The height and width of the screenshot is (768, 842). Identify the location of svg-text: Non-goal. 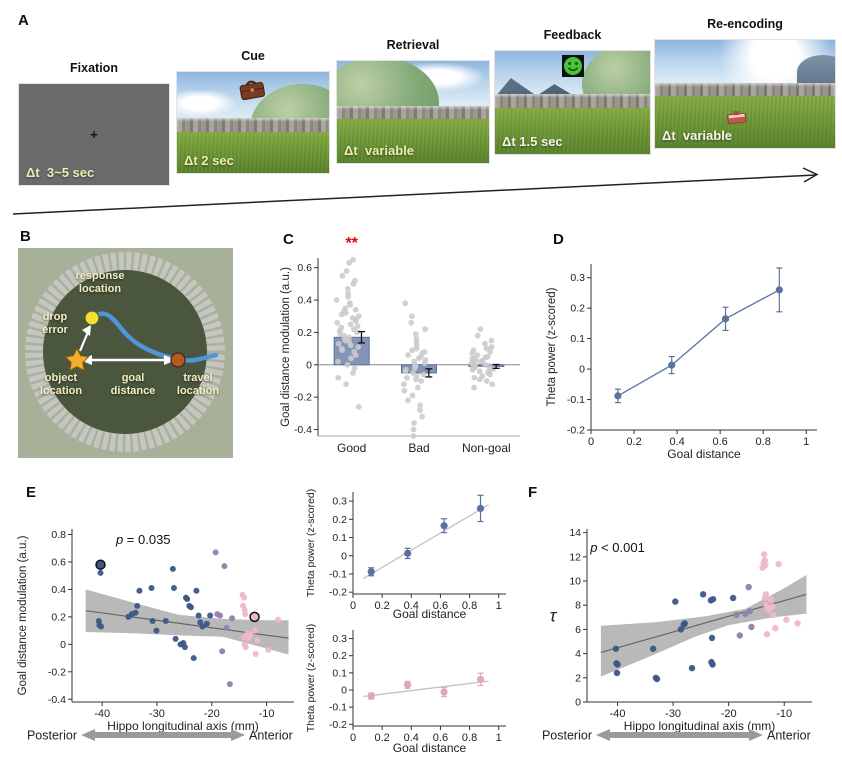
(486, 448).